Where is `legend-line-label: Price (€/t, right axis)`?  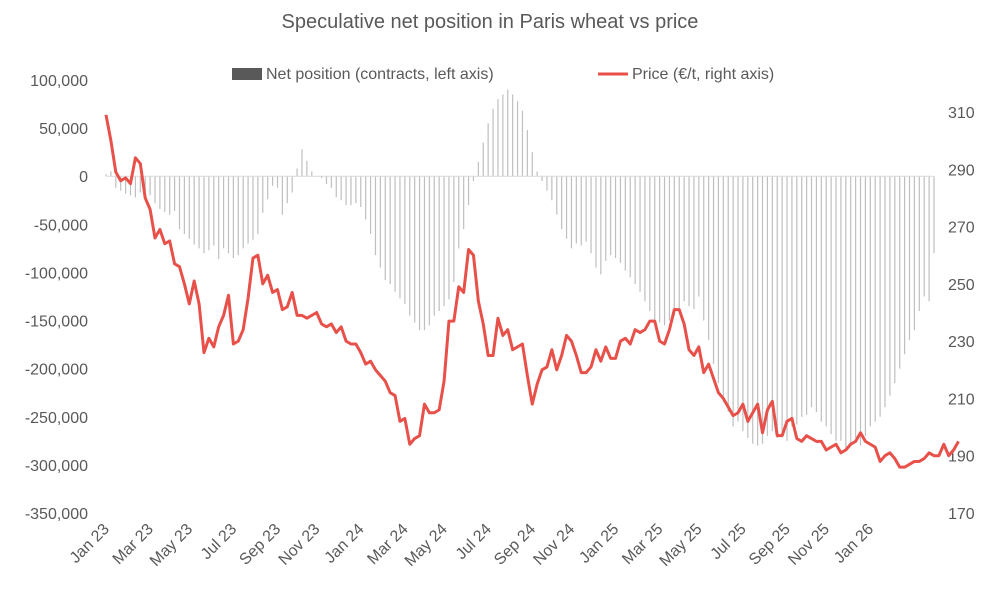 legend-line-label: Price (€/t, right axis) is located at coordinates (703, 74).